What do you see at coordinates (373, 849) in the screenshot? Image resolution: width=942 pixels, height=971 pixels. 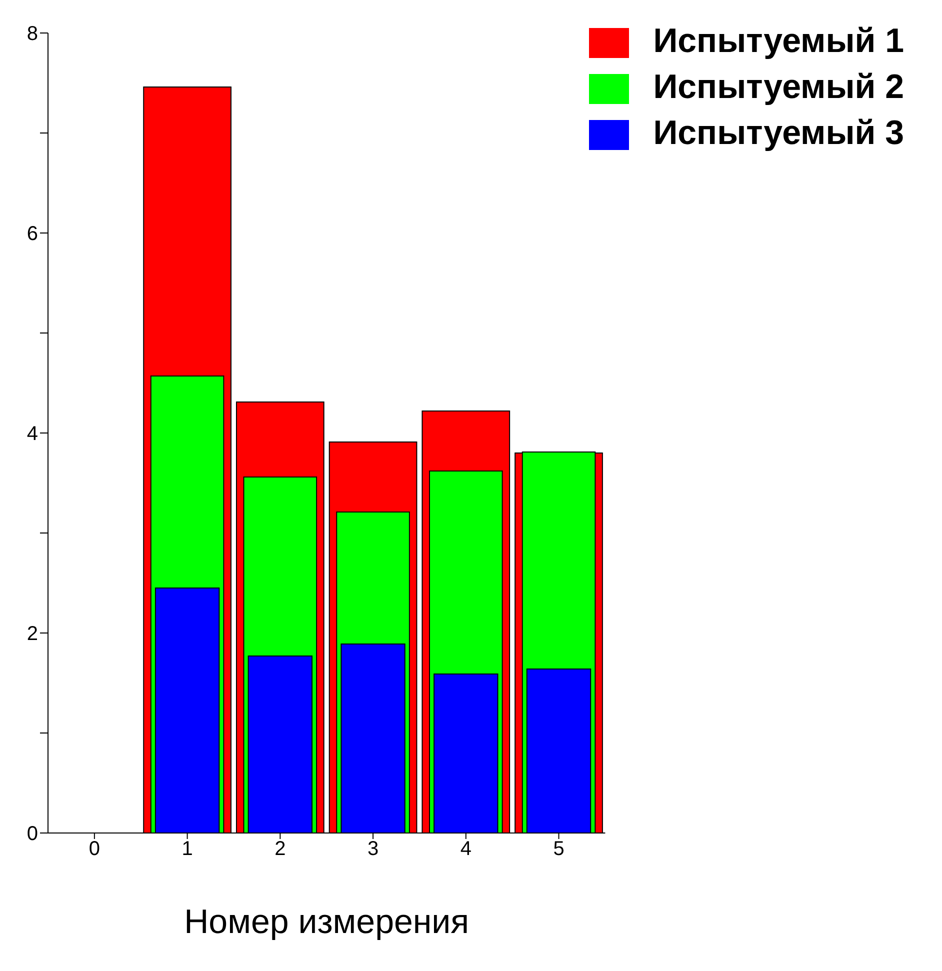 I see `x-tick-label: 3` at bounding box center [373, 849].